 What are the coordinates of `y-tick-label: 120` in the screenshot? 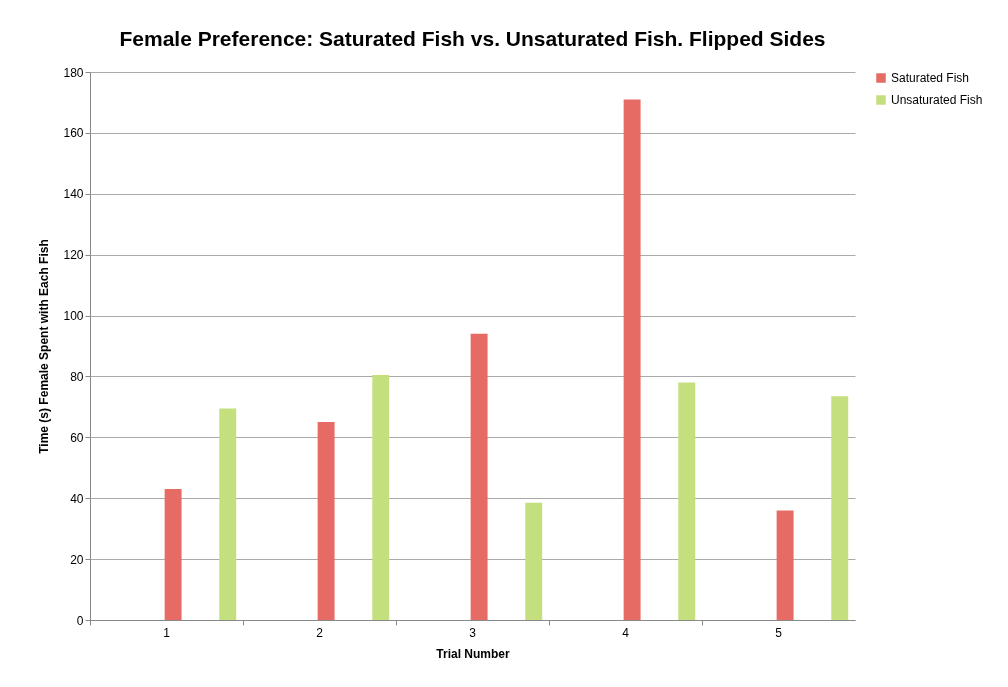 It's located at (73, 255).